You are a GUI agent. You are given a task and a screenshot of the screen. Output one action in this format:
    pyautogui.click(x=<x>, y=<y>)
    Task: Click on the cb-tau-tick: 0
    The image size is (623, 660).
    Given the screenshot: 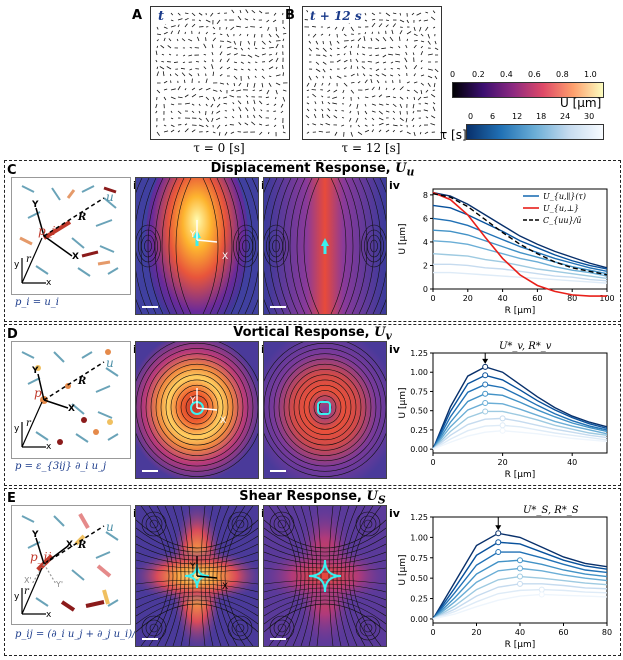 What is the action you would take?
    pyautogui.click(x=471, y=116)
    